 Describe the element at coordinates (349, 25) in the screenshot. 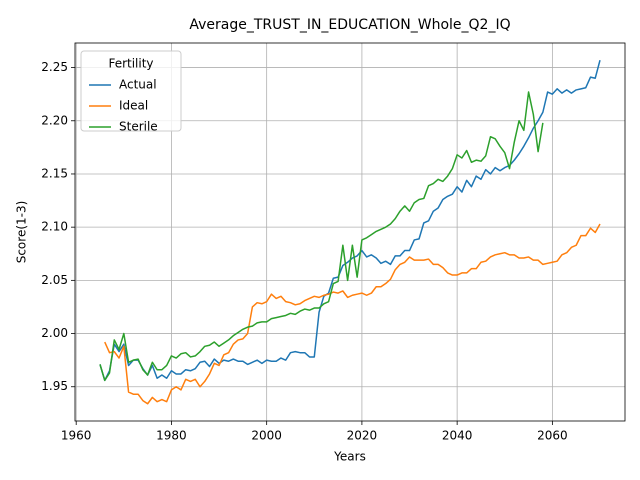

I see `chart-title: Average_TRUST_IN_EDUCATION_Whole_Q2_IQ` at that location.